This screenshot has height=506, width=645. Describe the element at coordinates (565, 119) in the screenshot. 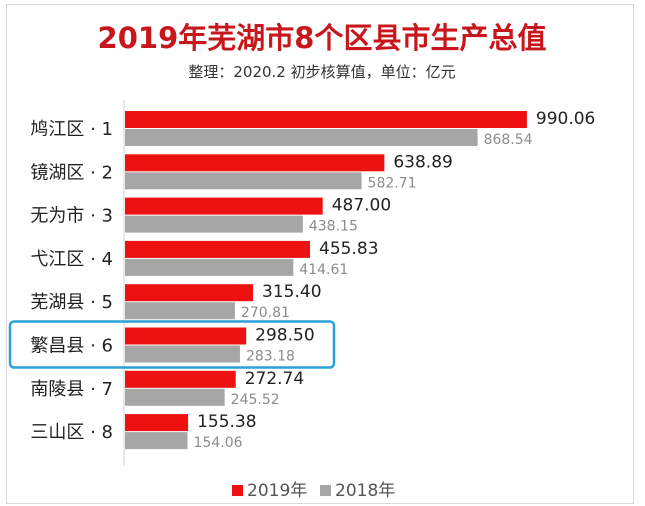

I see `value-label-2019: 990.06` at that location.